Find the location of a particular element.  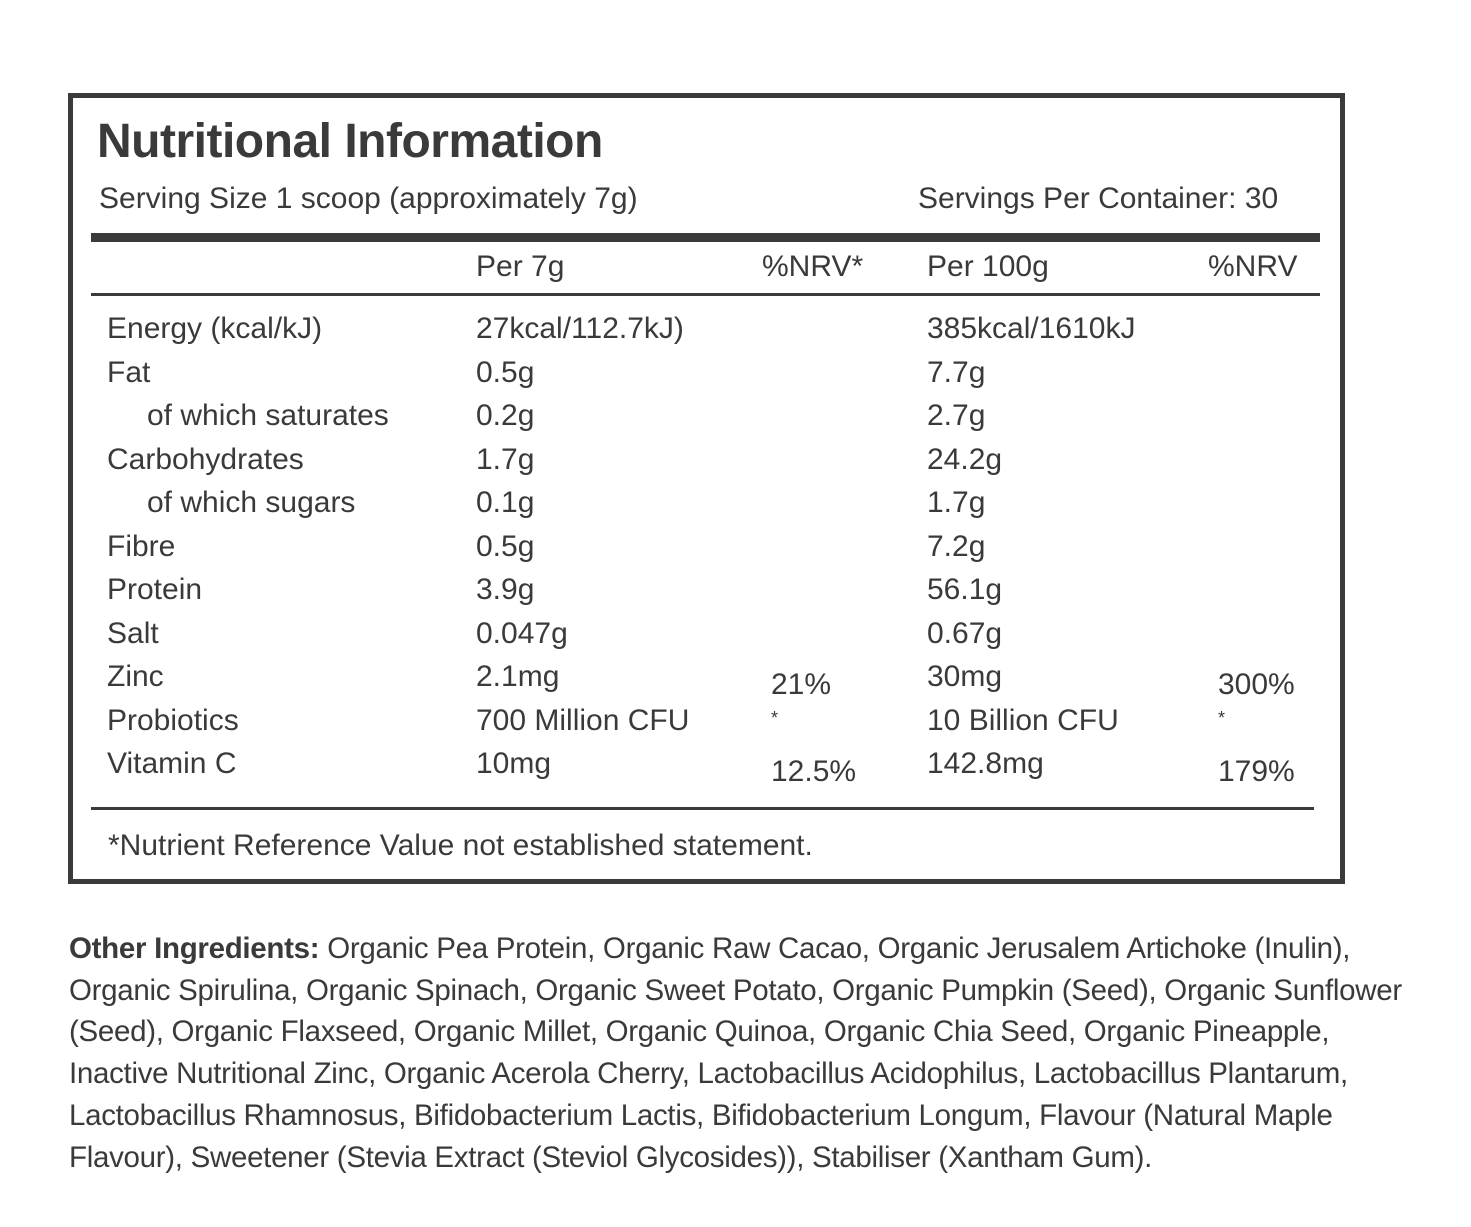

nutrient-row: Vitamin C 10mg 12.5% 142.8mg 179% is located at coordinates (735, 769).